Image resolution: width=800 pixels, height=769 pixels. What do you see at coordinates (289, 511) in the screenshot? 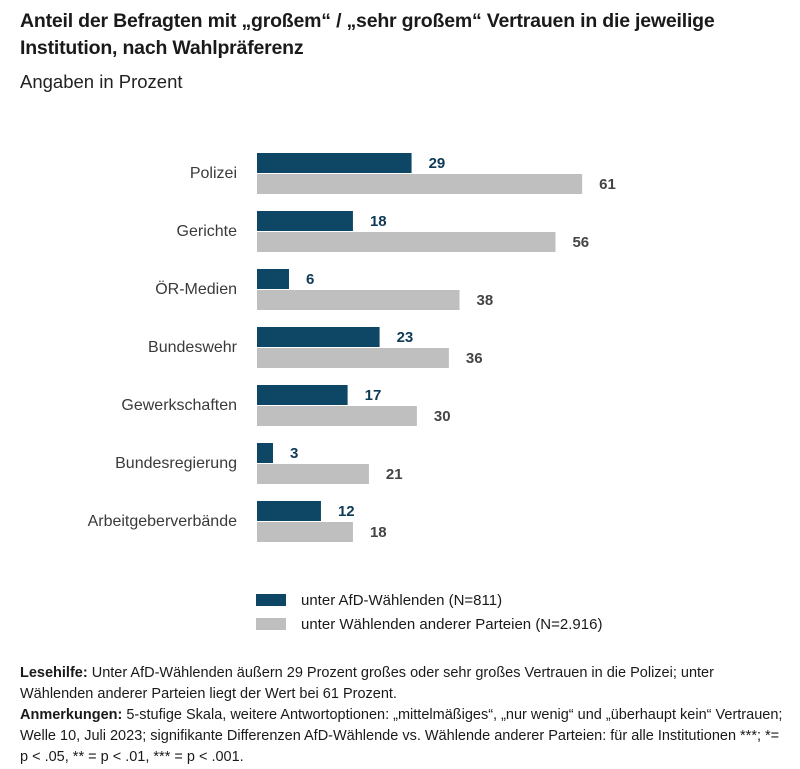
I see `bar-afd-arbeitgeberverbande` at bounding box center [289, 511].